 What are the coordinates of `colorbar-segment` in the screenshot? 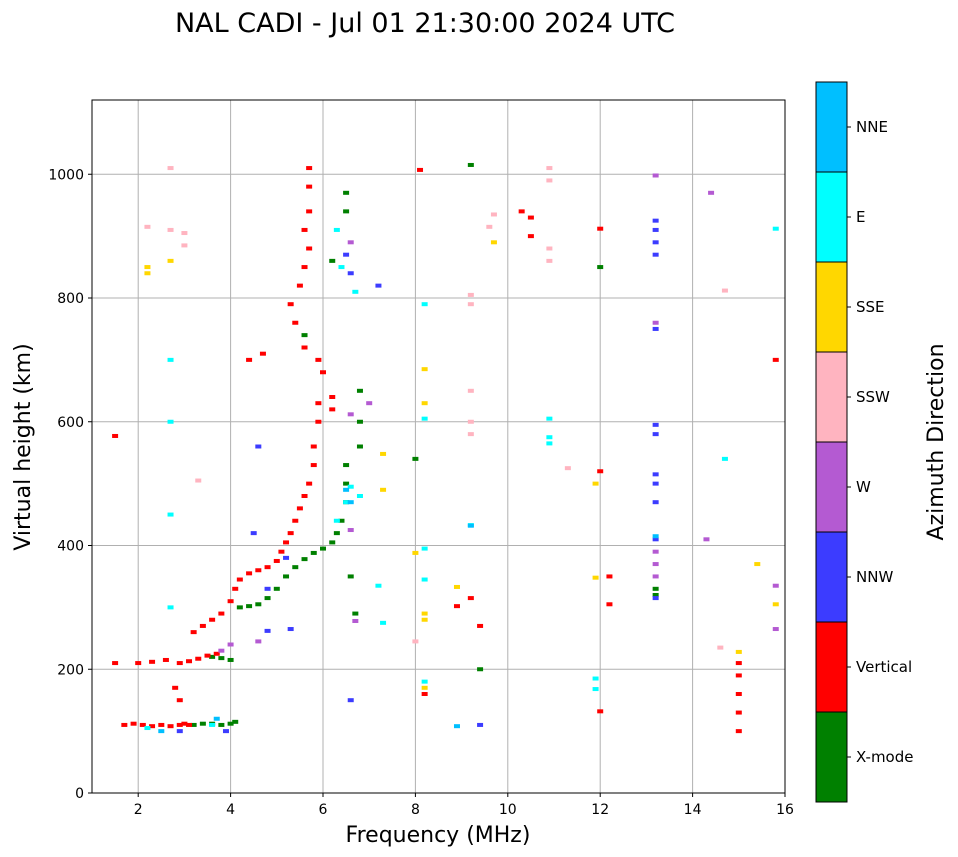 It's located at (831, 217).